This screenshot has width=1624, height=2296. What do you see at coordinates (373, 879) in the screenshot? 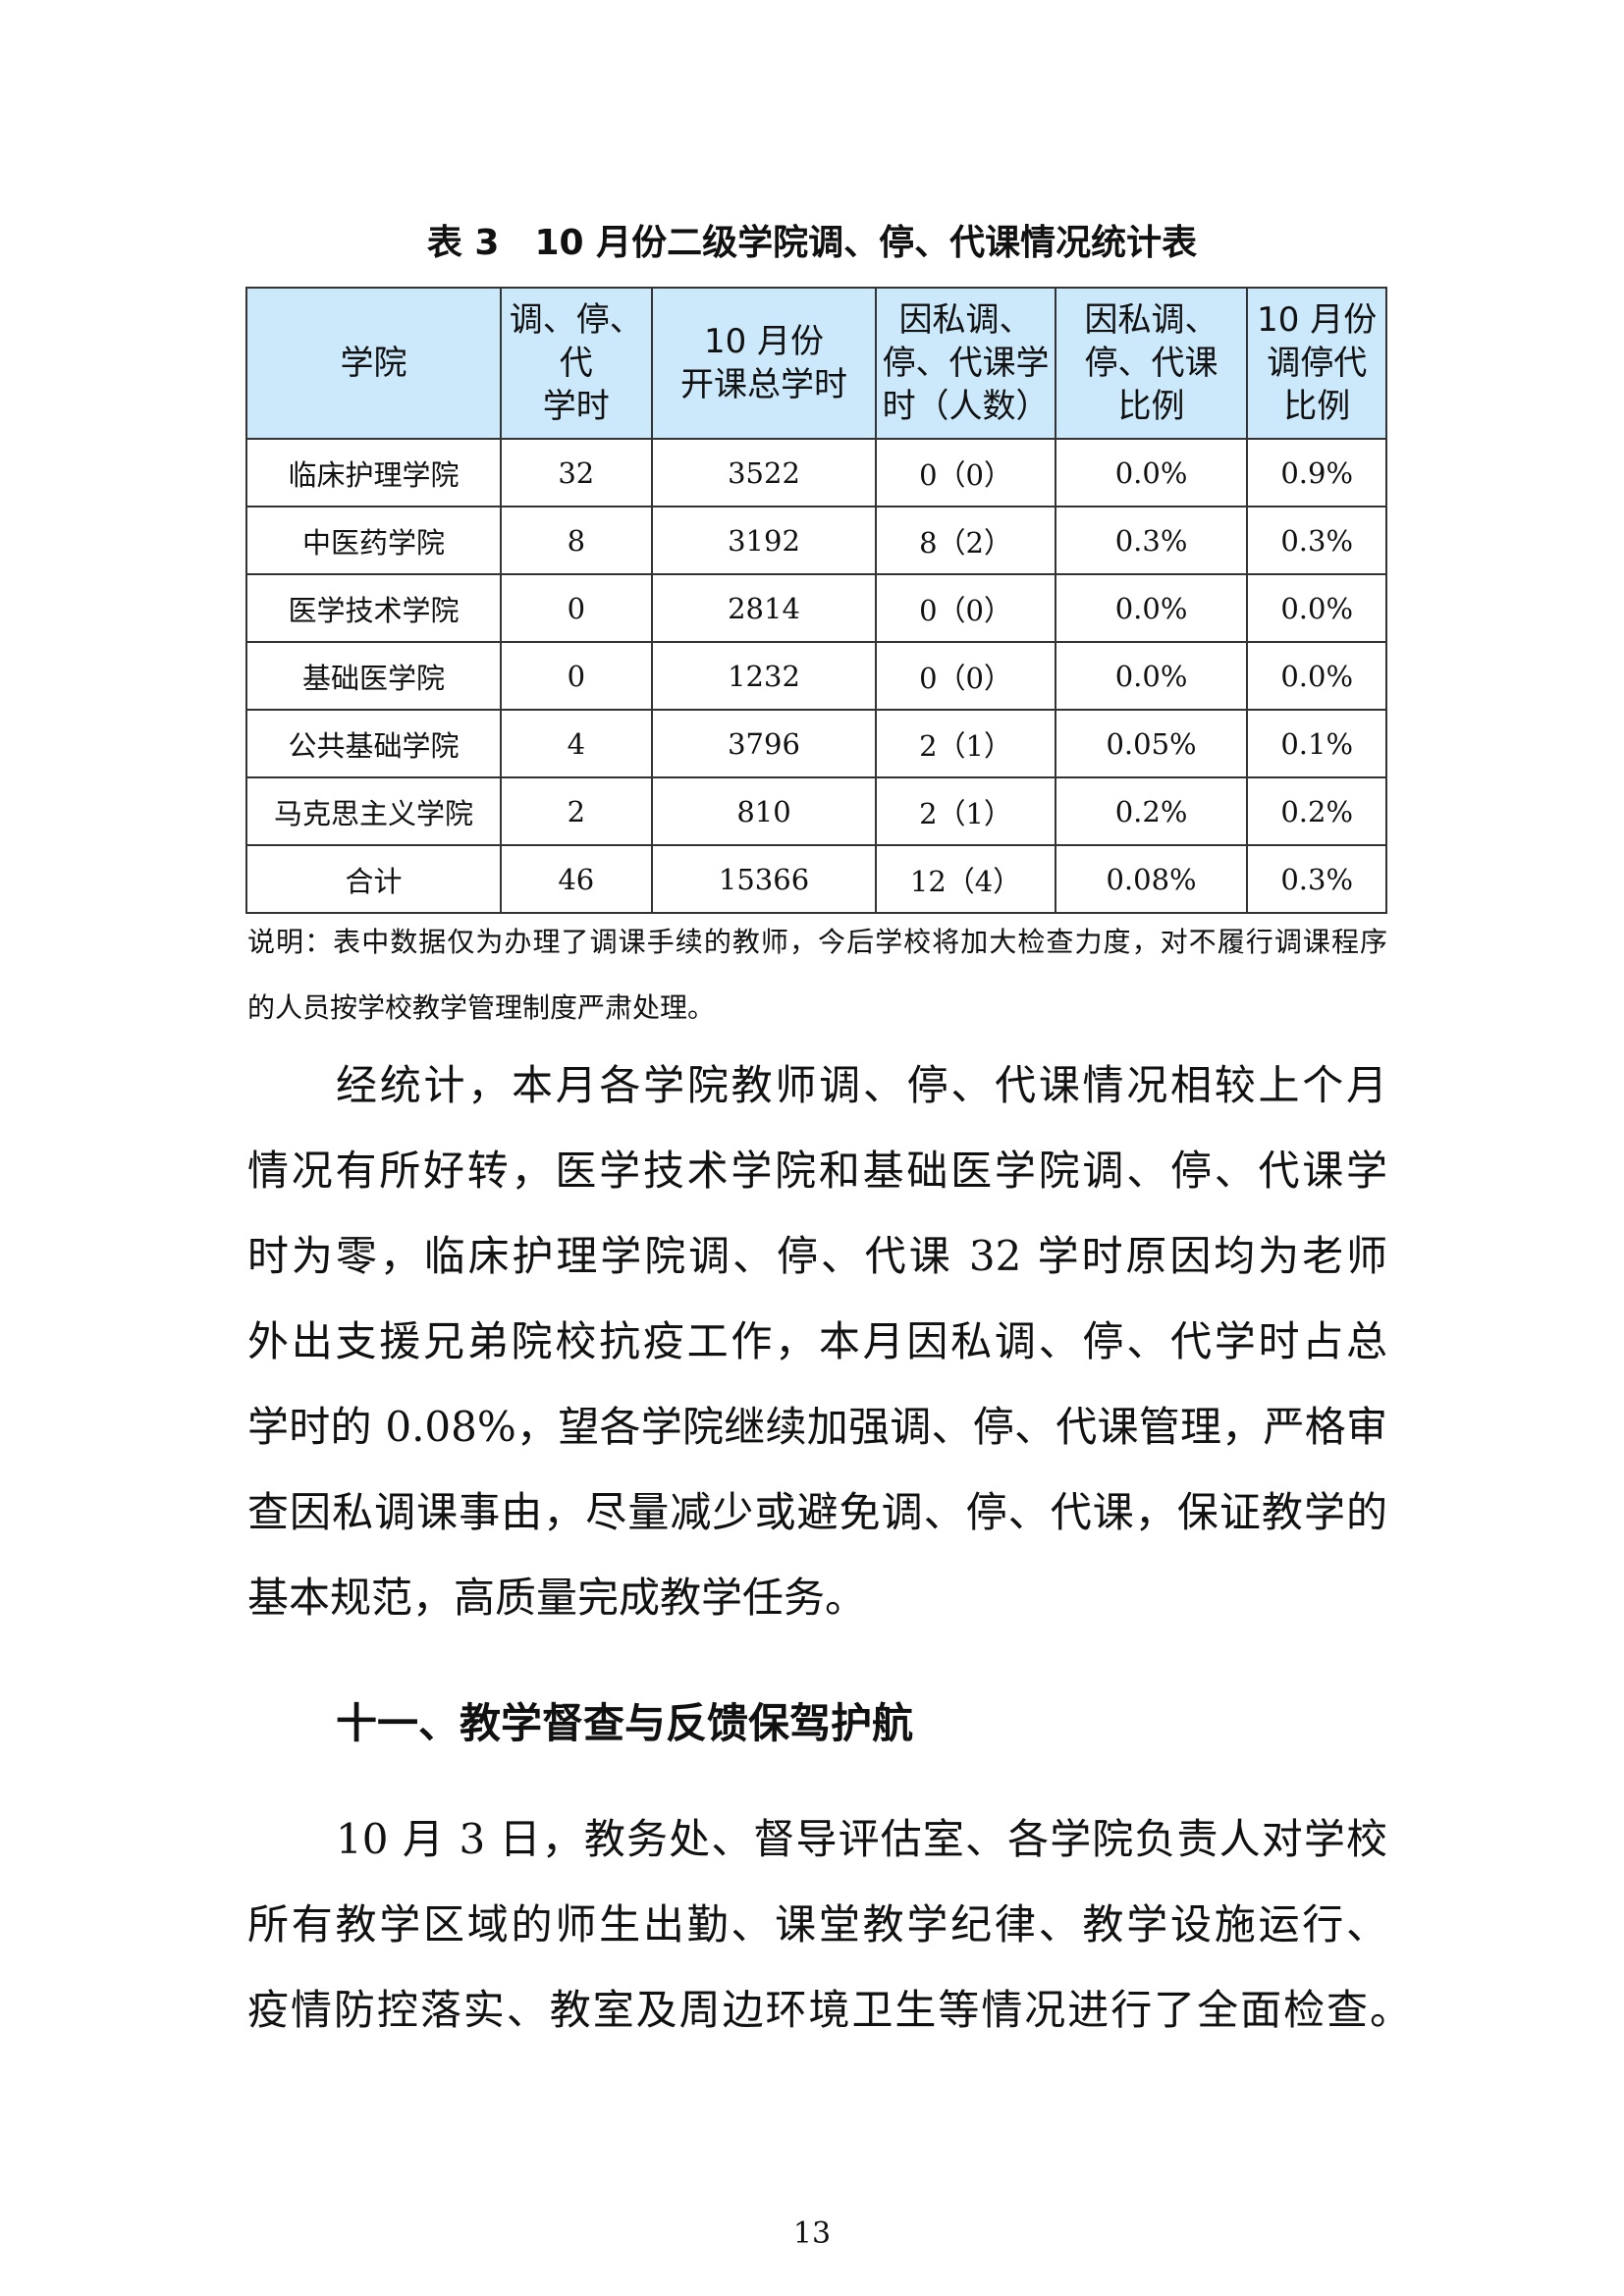
I see `table-cell: 合计` at bounding box center [373, 879].